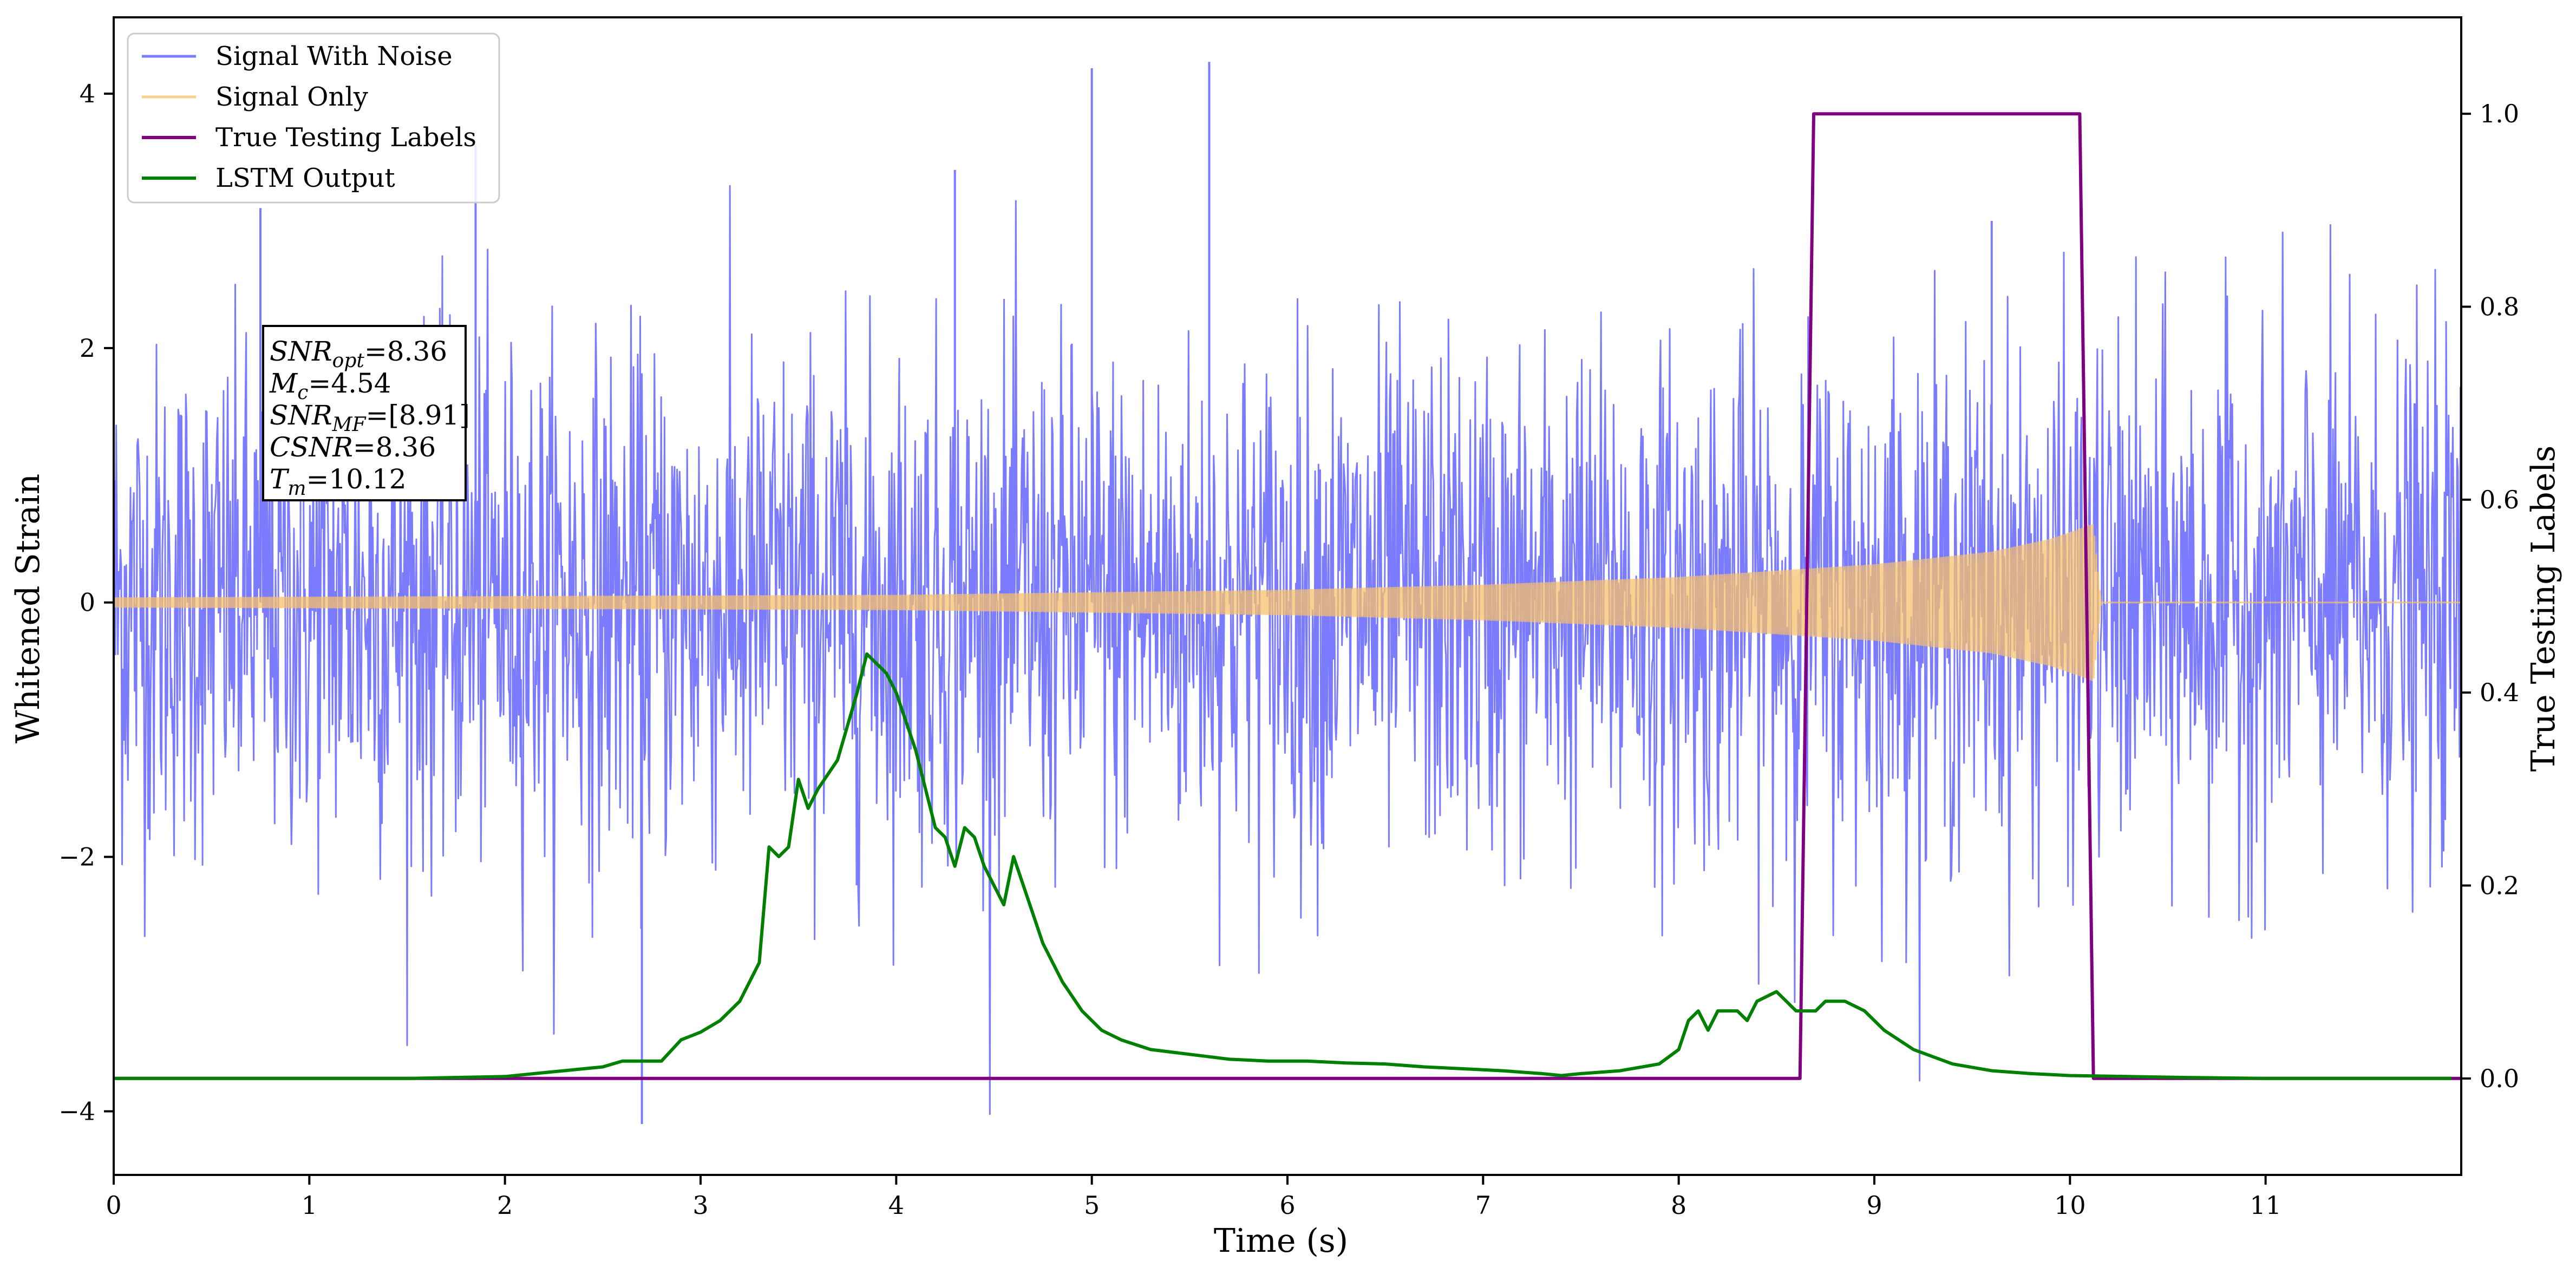 Image resolution: width=2576 pixels, height=1274 pixels. Describe the element at coordinates (2500, 113) in the screenshot. I see `y-tick-label-right: 1.0` at that location.